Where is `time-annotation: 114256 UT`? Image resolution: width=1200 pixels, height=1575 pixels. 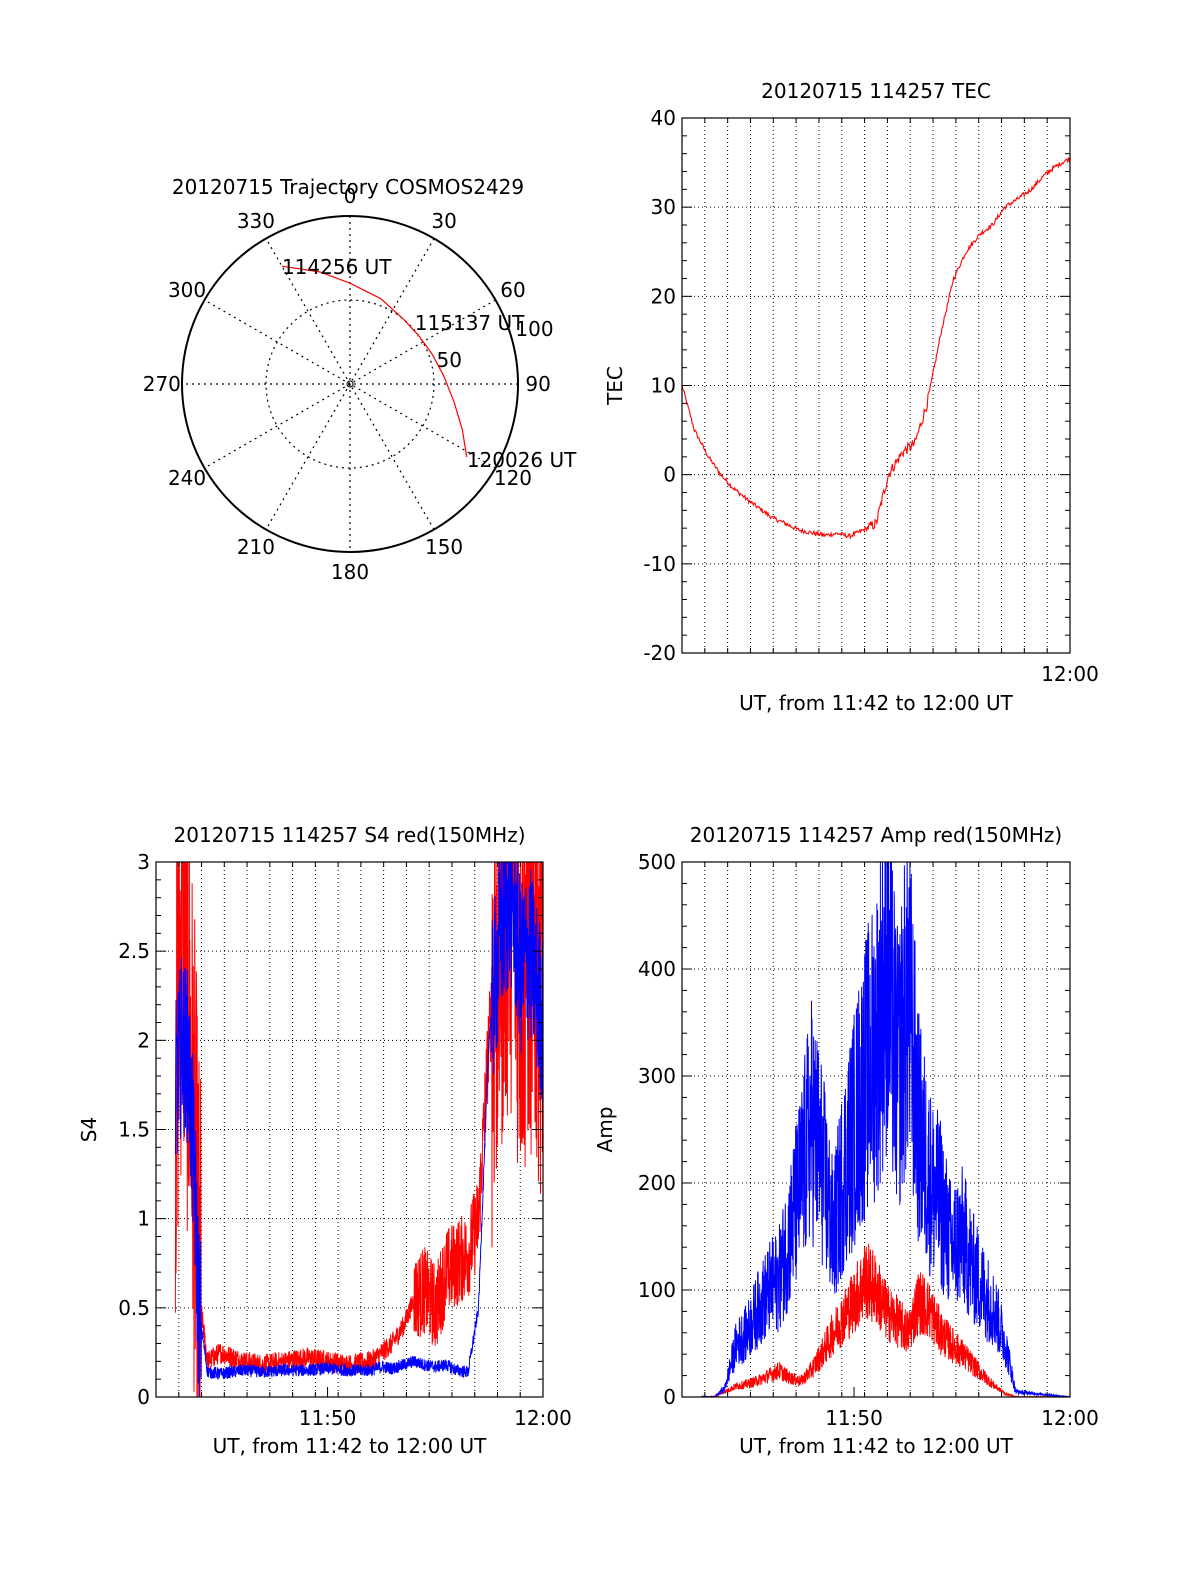
time-annotation: 114256 UT is located at coordinates (337, 267).